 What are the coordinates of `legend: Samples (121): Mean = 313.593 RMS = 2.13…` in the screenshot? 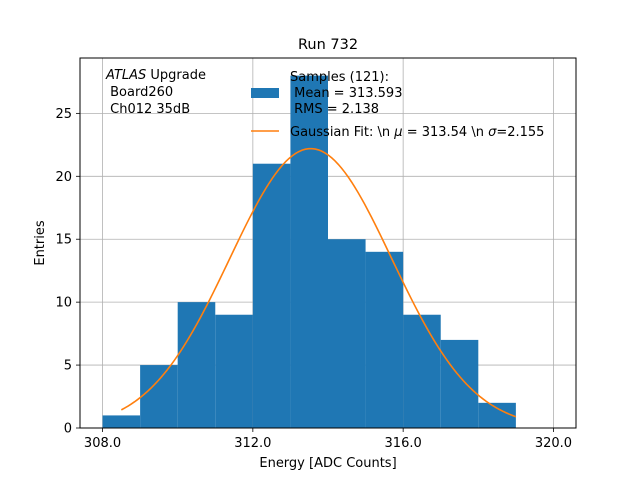 It's located at (397, 105).